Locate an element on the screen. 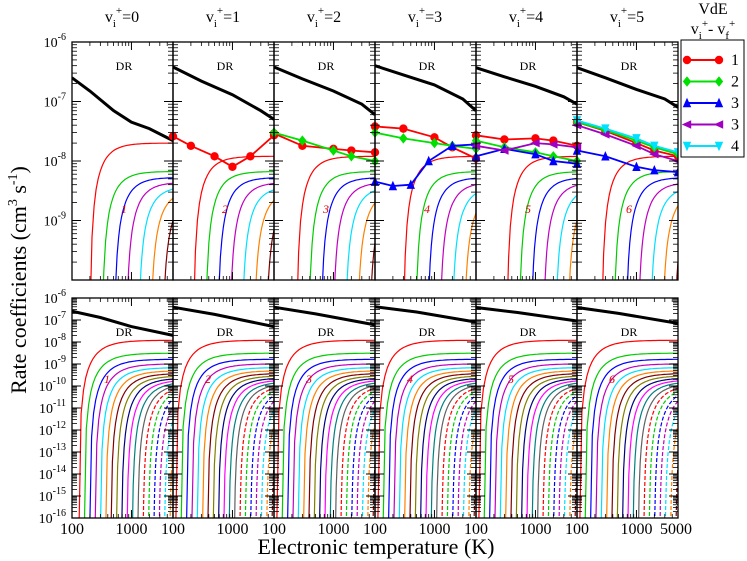  state-curve-bottom-p2-c7 is located at coordinates (344, 446).